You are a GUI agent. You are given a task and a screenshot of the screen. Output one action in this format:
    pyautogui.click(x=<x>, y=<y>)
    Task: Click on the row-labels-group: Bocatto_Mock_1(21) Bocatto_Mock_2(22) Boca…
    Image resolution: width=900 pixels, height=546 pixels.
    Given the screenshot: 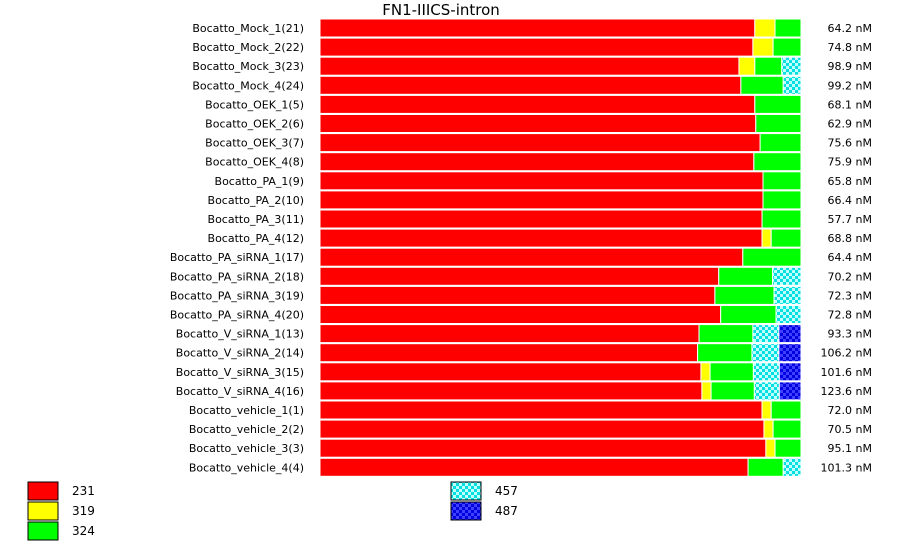 What is the action you would take?
    pyautogui.click(x=237, y=248)
    